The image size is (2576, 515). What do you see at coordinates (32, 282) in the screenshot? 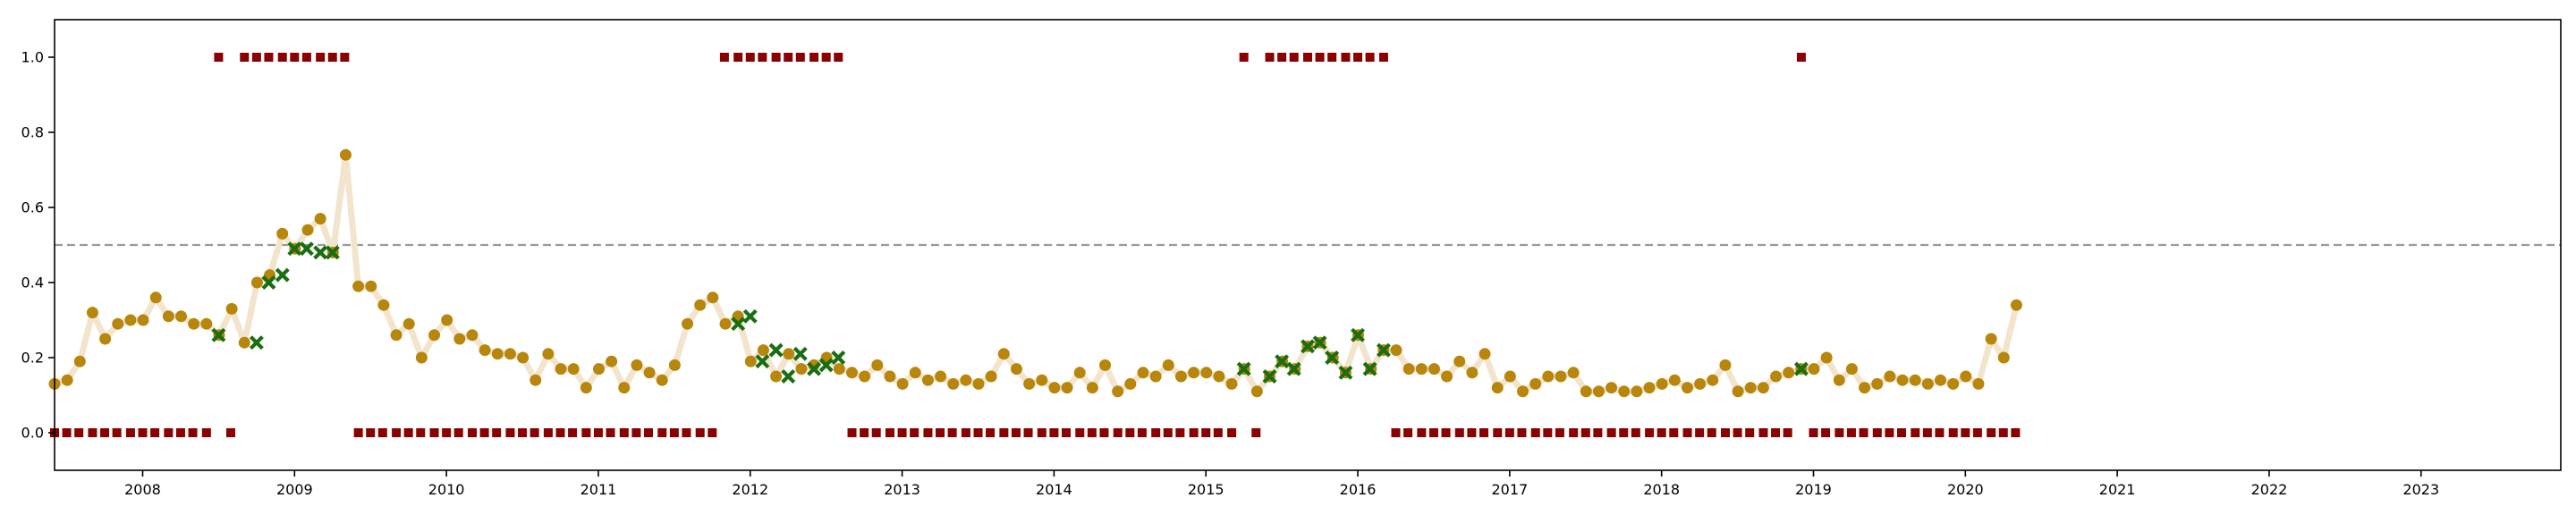
I see `y-tick-label: 0.4` at bounding box center [32, 282].